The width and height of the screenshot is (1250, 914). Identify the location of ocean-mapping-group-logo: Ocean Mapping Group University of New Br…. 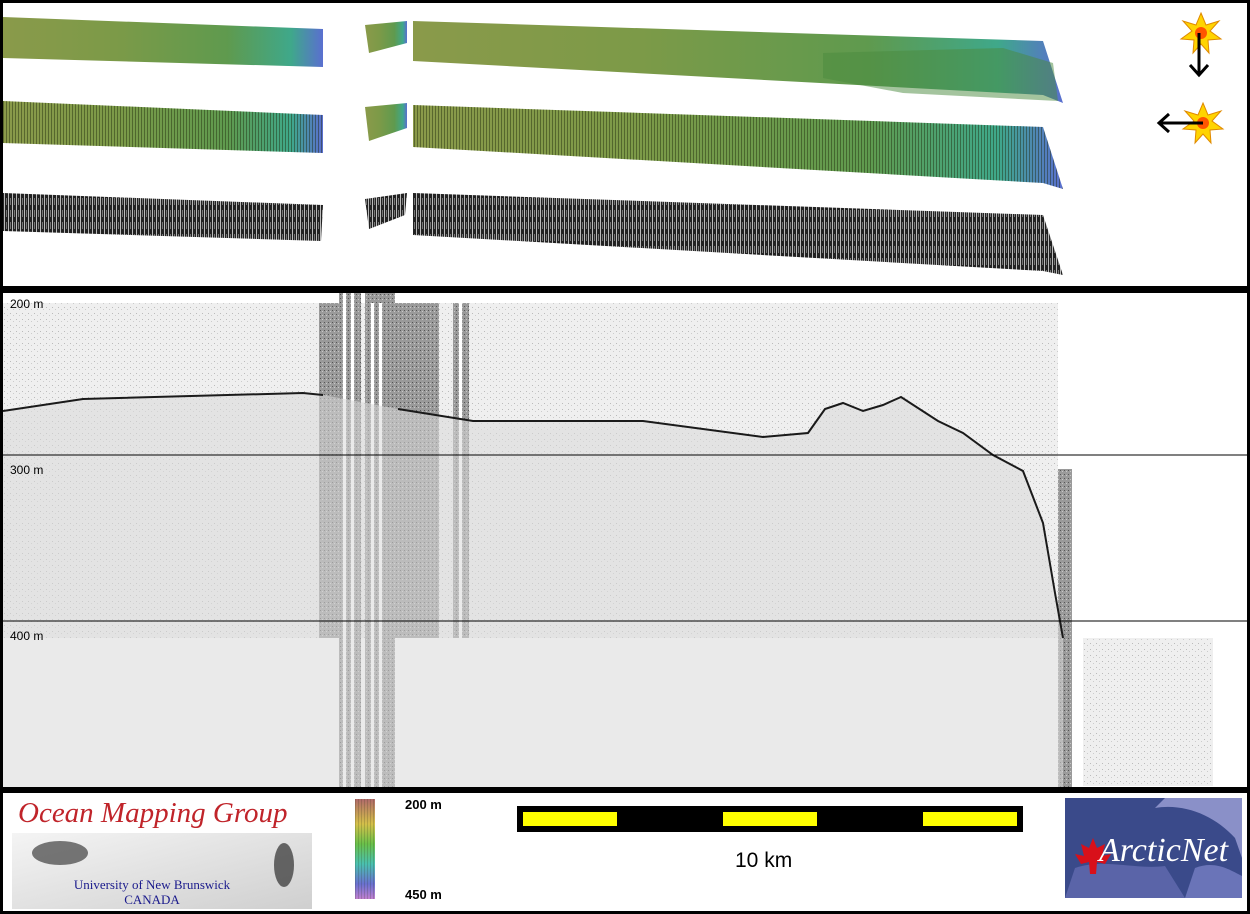
(162, 851).